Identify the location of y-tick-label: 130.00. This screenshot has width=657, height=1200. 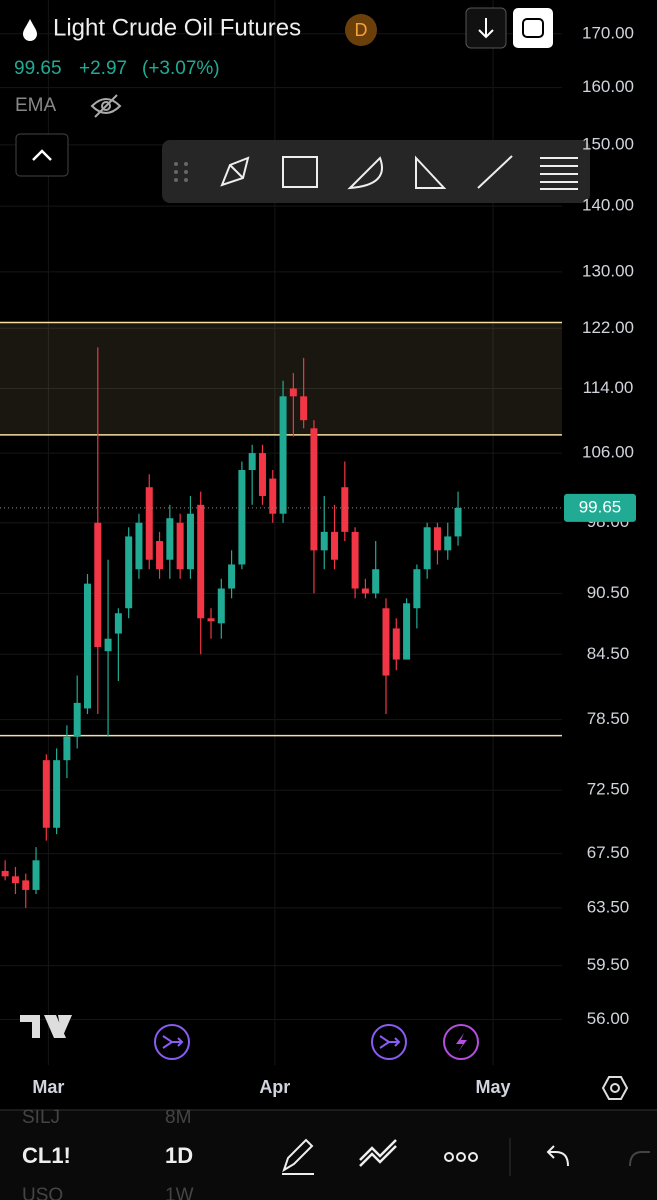
(608, 270).